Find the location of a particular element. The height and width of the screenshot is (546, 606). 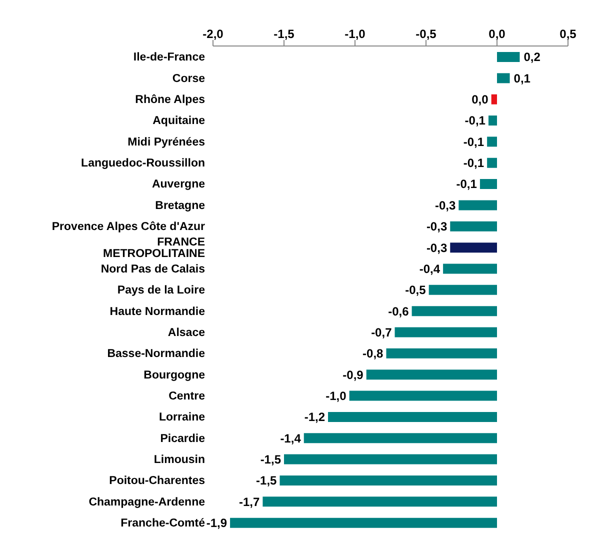

y-tick-label: Centre is located at coordinates (186, 396).